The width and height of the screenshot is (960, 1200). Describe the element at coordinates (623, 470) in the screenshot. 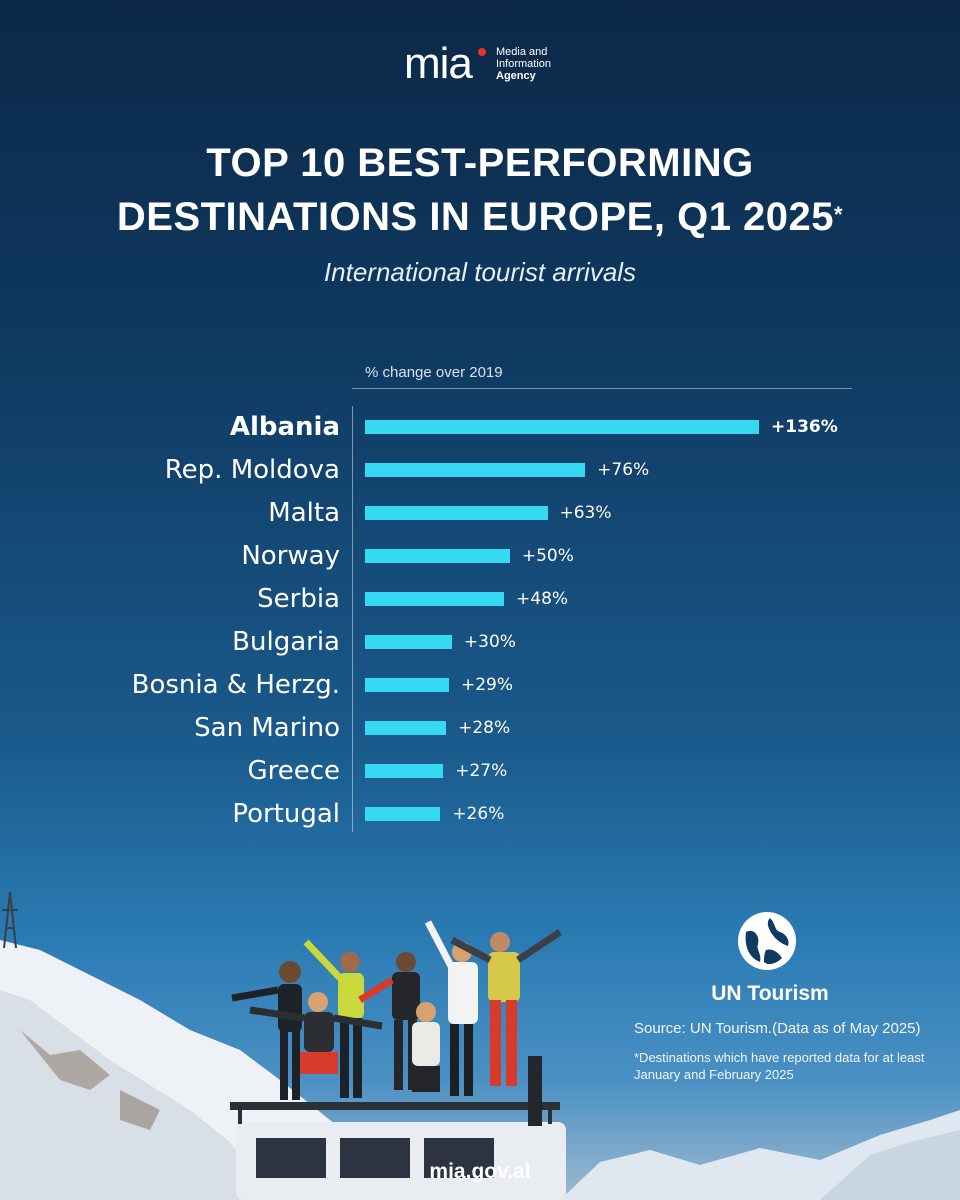

I see `value-label: +76%` at that location.